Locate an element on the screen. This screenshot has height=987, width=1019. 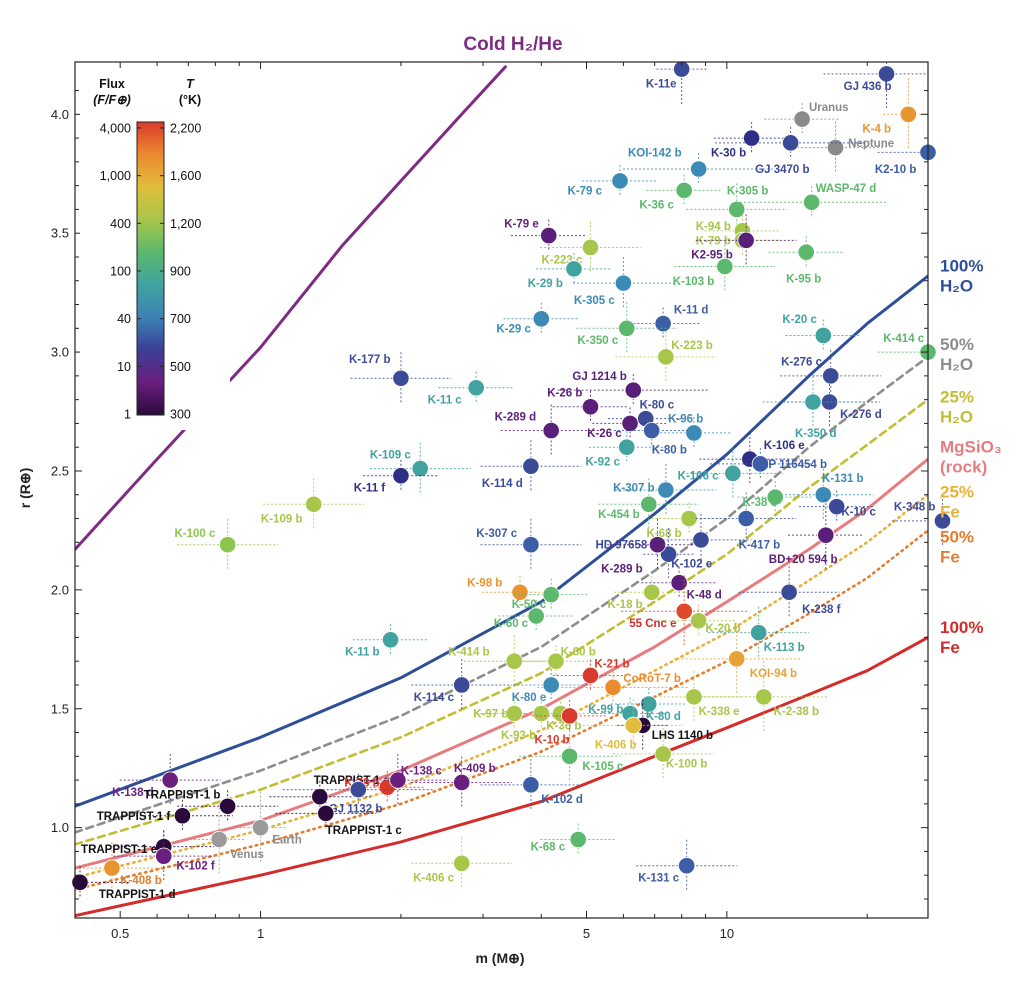
planet-k-48-d: K-48 d is located at coordinates (681, 584).